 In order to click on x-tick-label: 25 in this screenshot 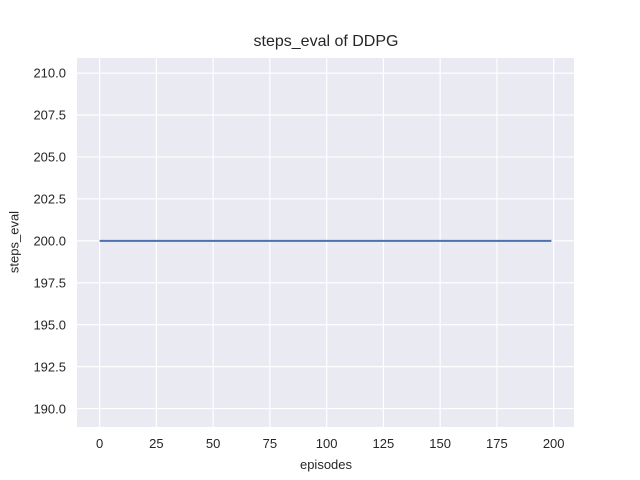, I will do `click(156, 443)`.